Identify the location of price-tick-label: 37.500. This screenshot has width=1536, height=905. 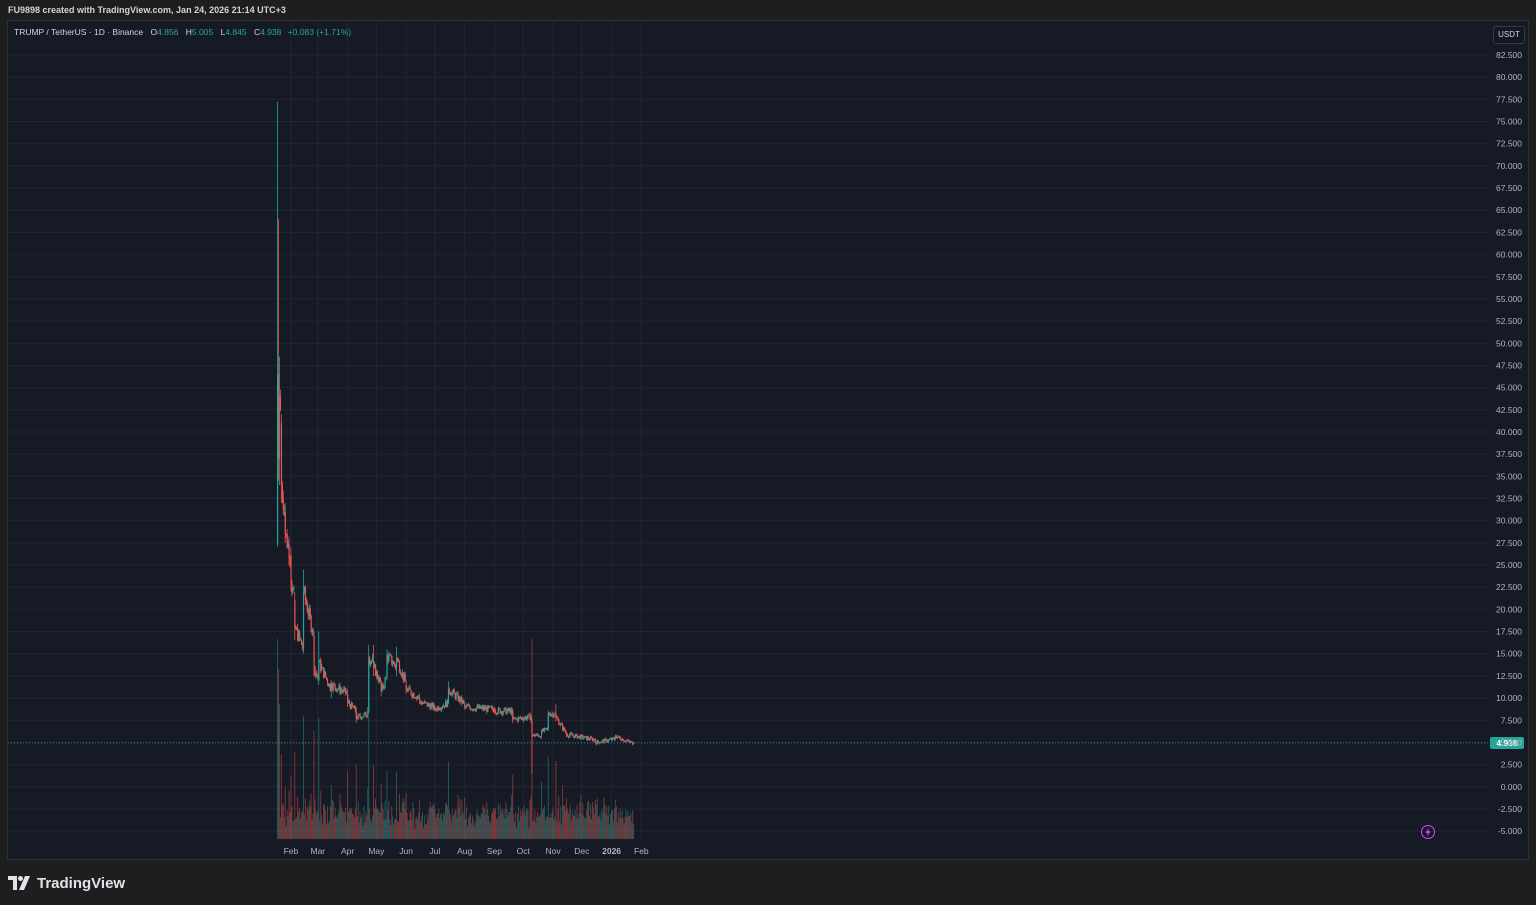
(1509, 454).